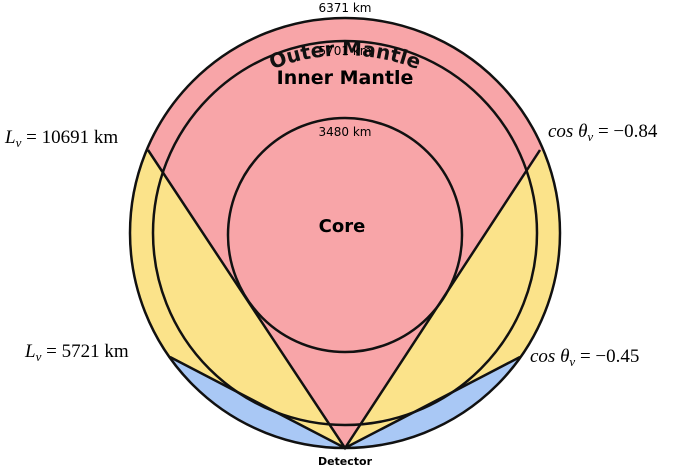 The width and height of the screenshot is (673, 470). I want to click on radius-label: 3480 km, so click(345, 132).